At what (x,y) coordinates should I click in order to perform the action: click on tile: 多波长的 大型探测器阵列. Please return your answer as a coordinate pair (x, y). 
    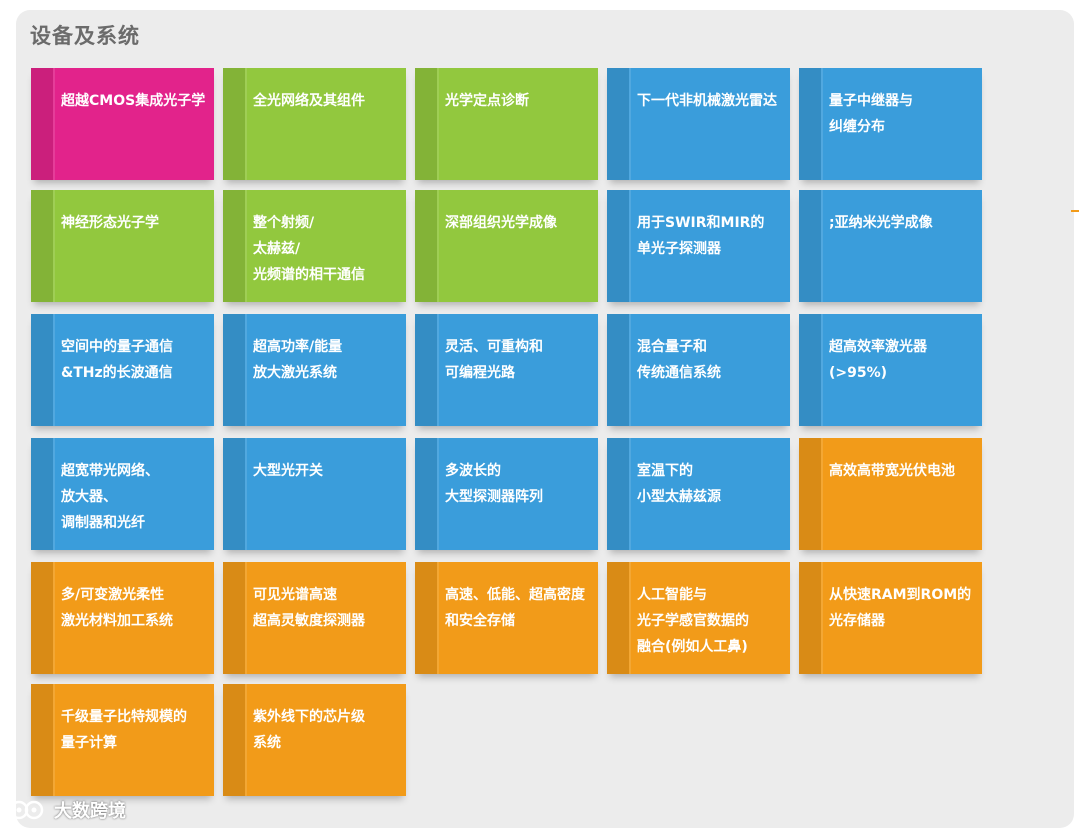
    Looking at the image, I should click on (506, 494).